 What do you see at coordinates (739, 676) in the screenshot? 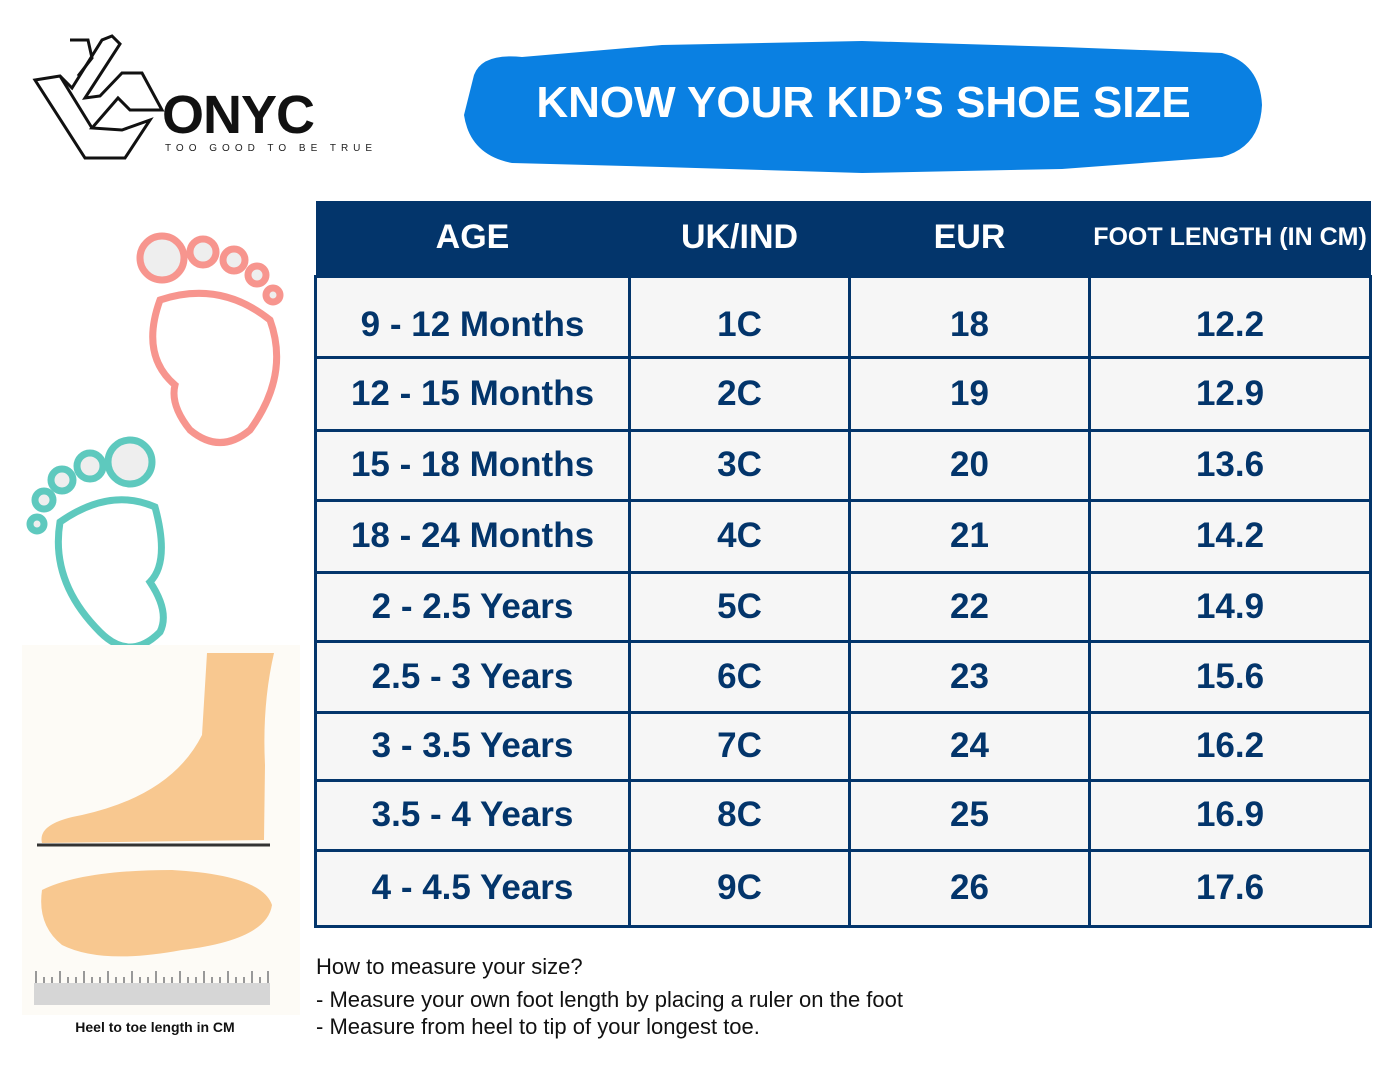
I see `cell-uk-ind: 6C` at bounding box center [739, 676].